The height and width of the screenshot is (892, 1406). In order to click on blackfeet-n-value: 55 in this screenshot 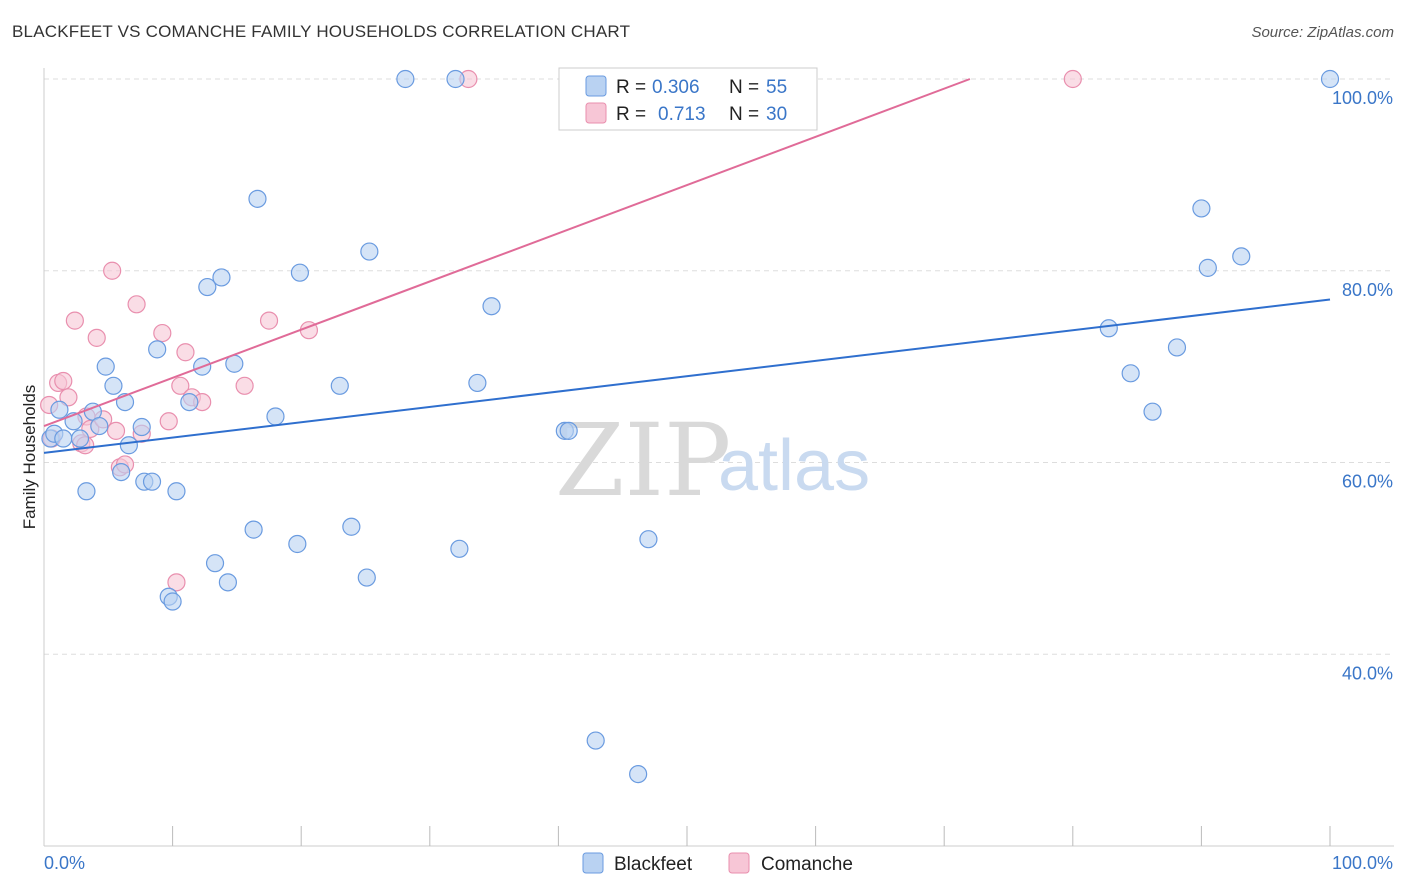, I will do `click(776, 87)`.